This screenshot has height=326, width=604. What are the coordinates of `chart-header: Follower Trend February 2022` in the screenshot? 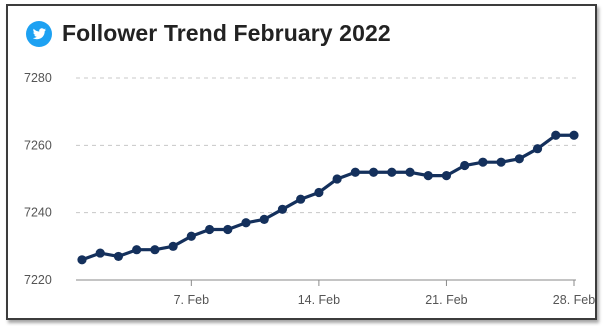 It's located at (208, 33).